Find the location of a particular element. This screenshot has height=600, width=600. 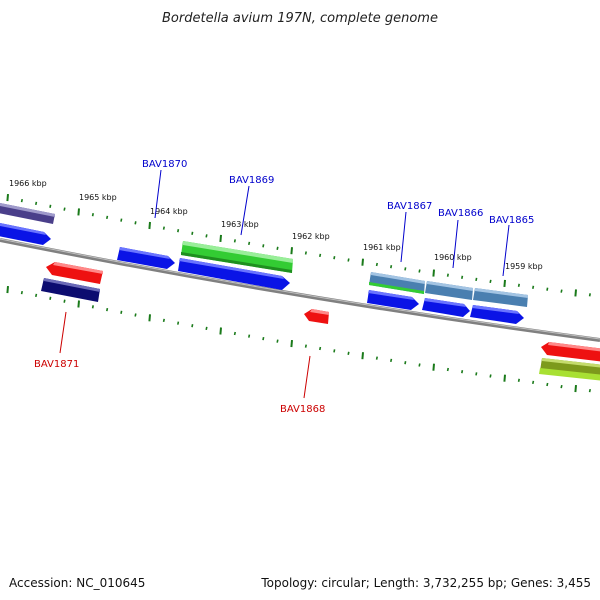

scale-label-1963: 1963 kbp is located at coordinates (240, 224).